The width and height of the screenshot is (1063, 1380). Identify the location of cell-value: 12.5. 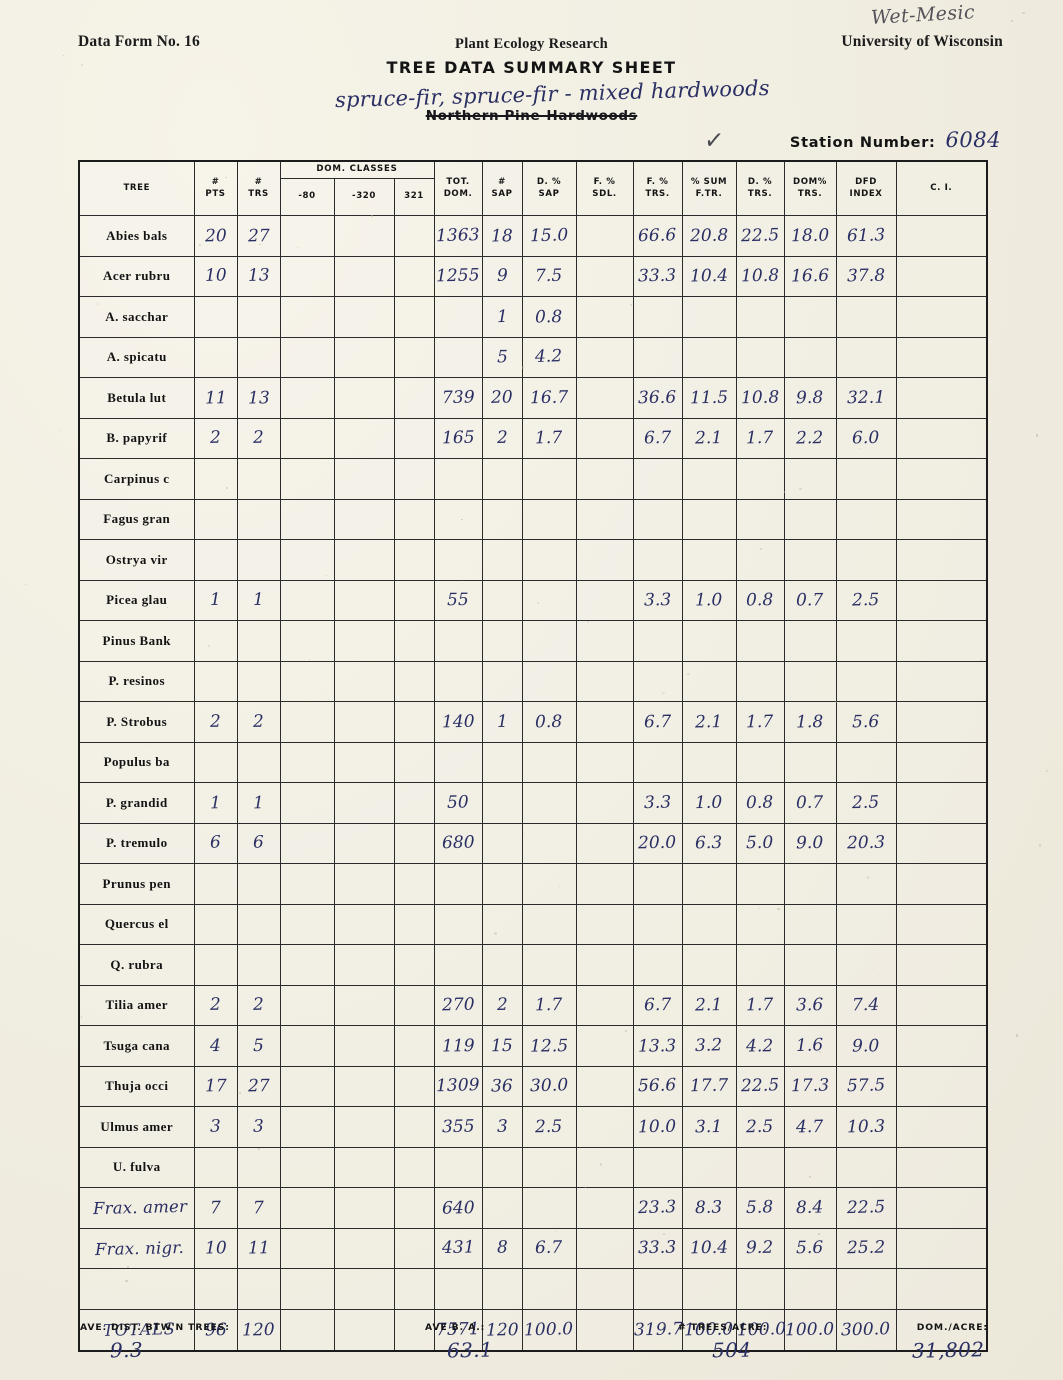
(549, 1046).